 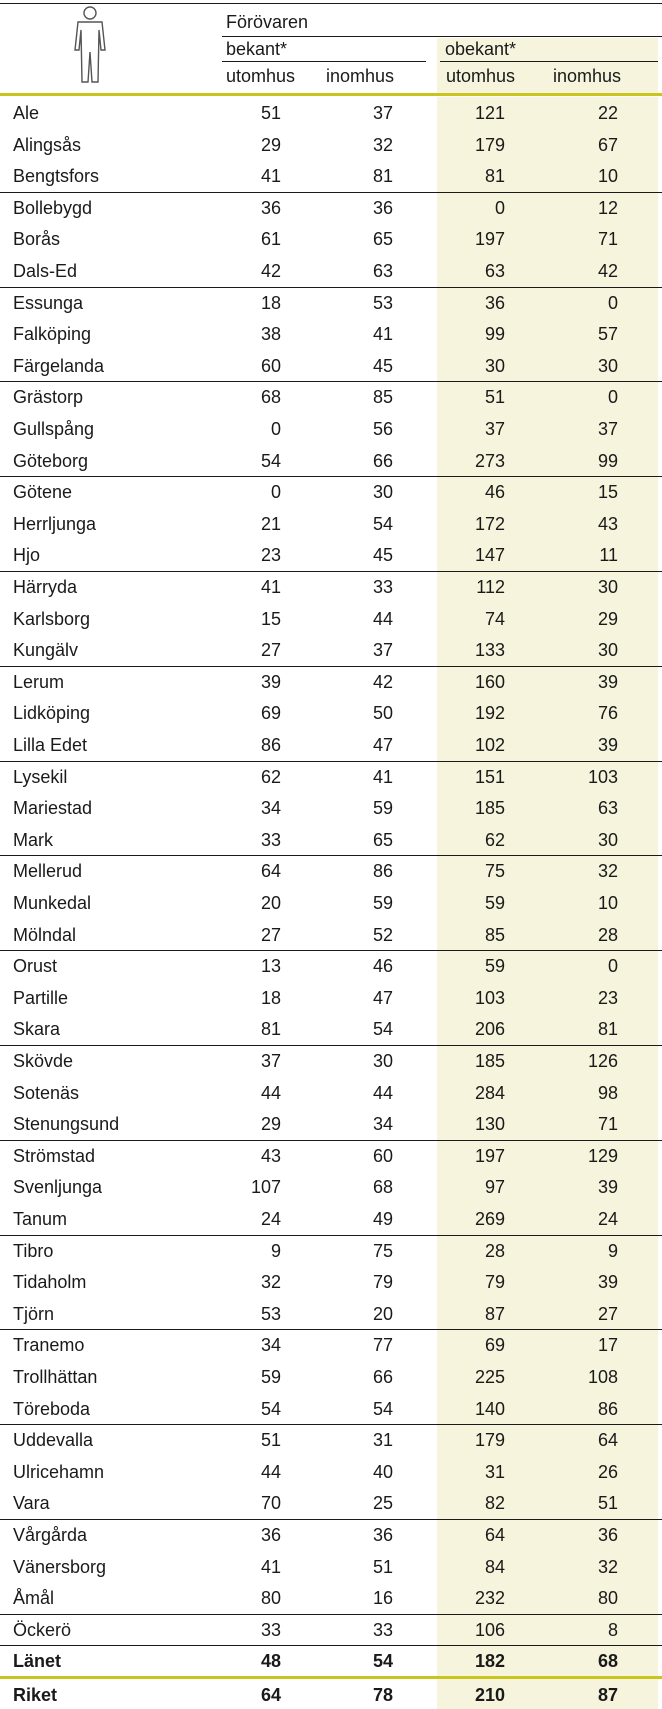 I want to click on row-label: Lilla Edet, so click(x=50, y=745).